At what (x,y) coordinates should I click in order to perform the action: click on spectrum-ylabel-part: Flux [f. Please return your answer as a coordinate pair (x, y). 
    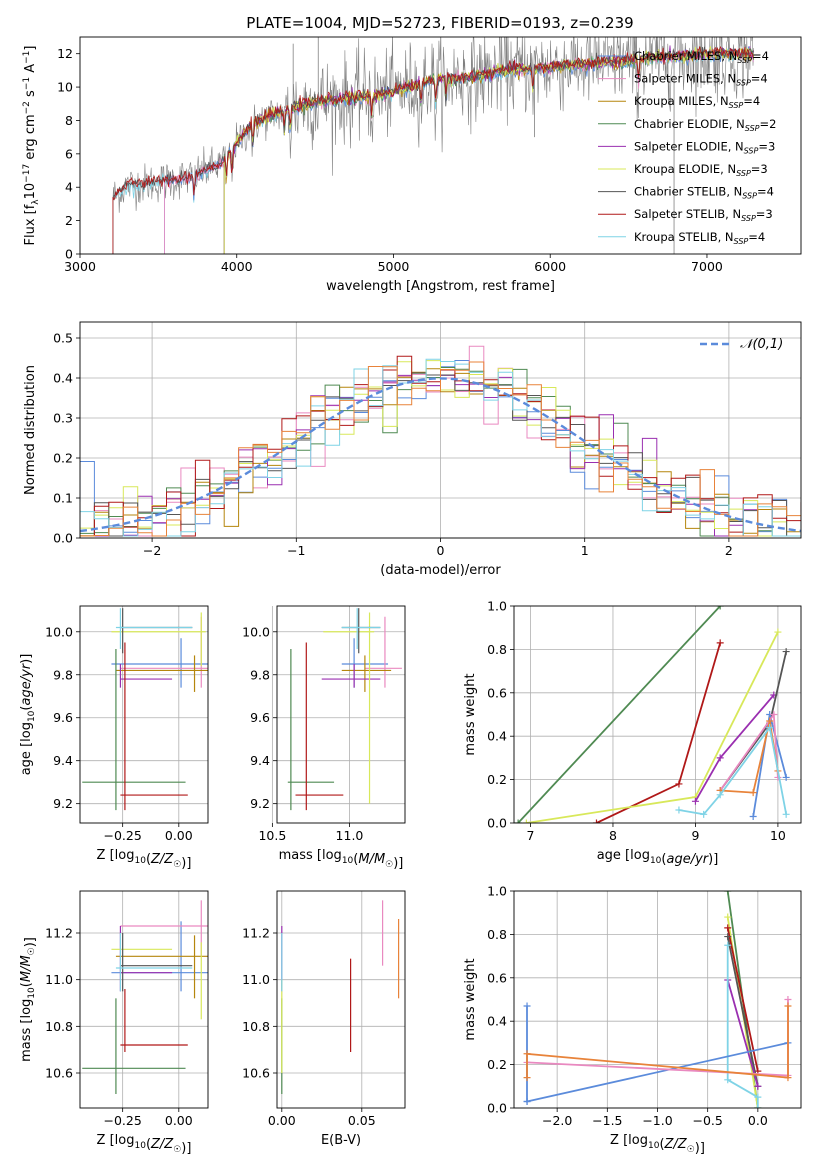
    Looking at the image, I should click on (30, 224).